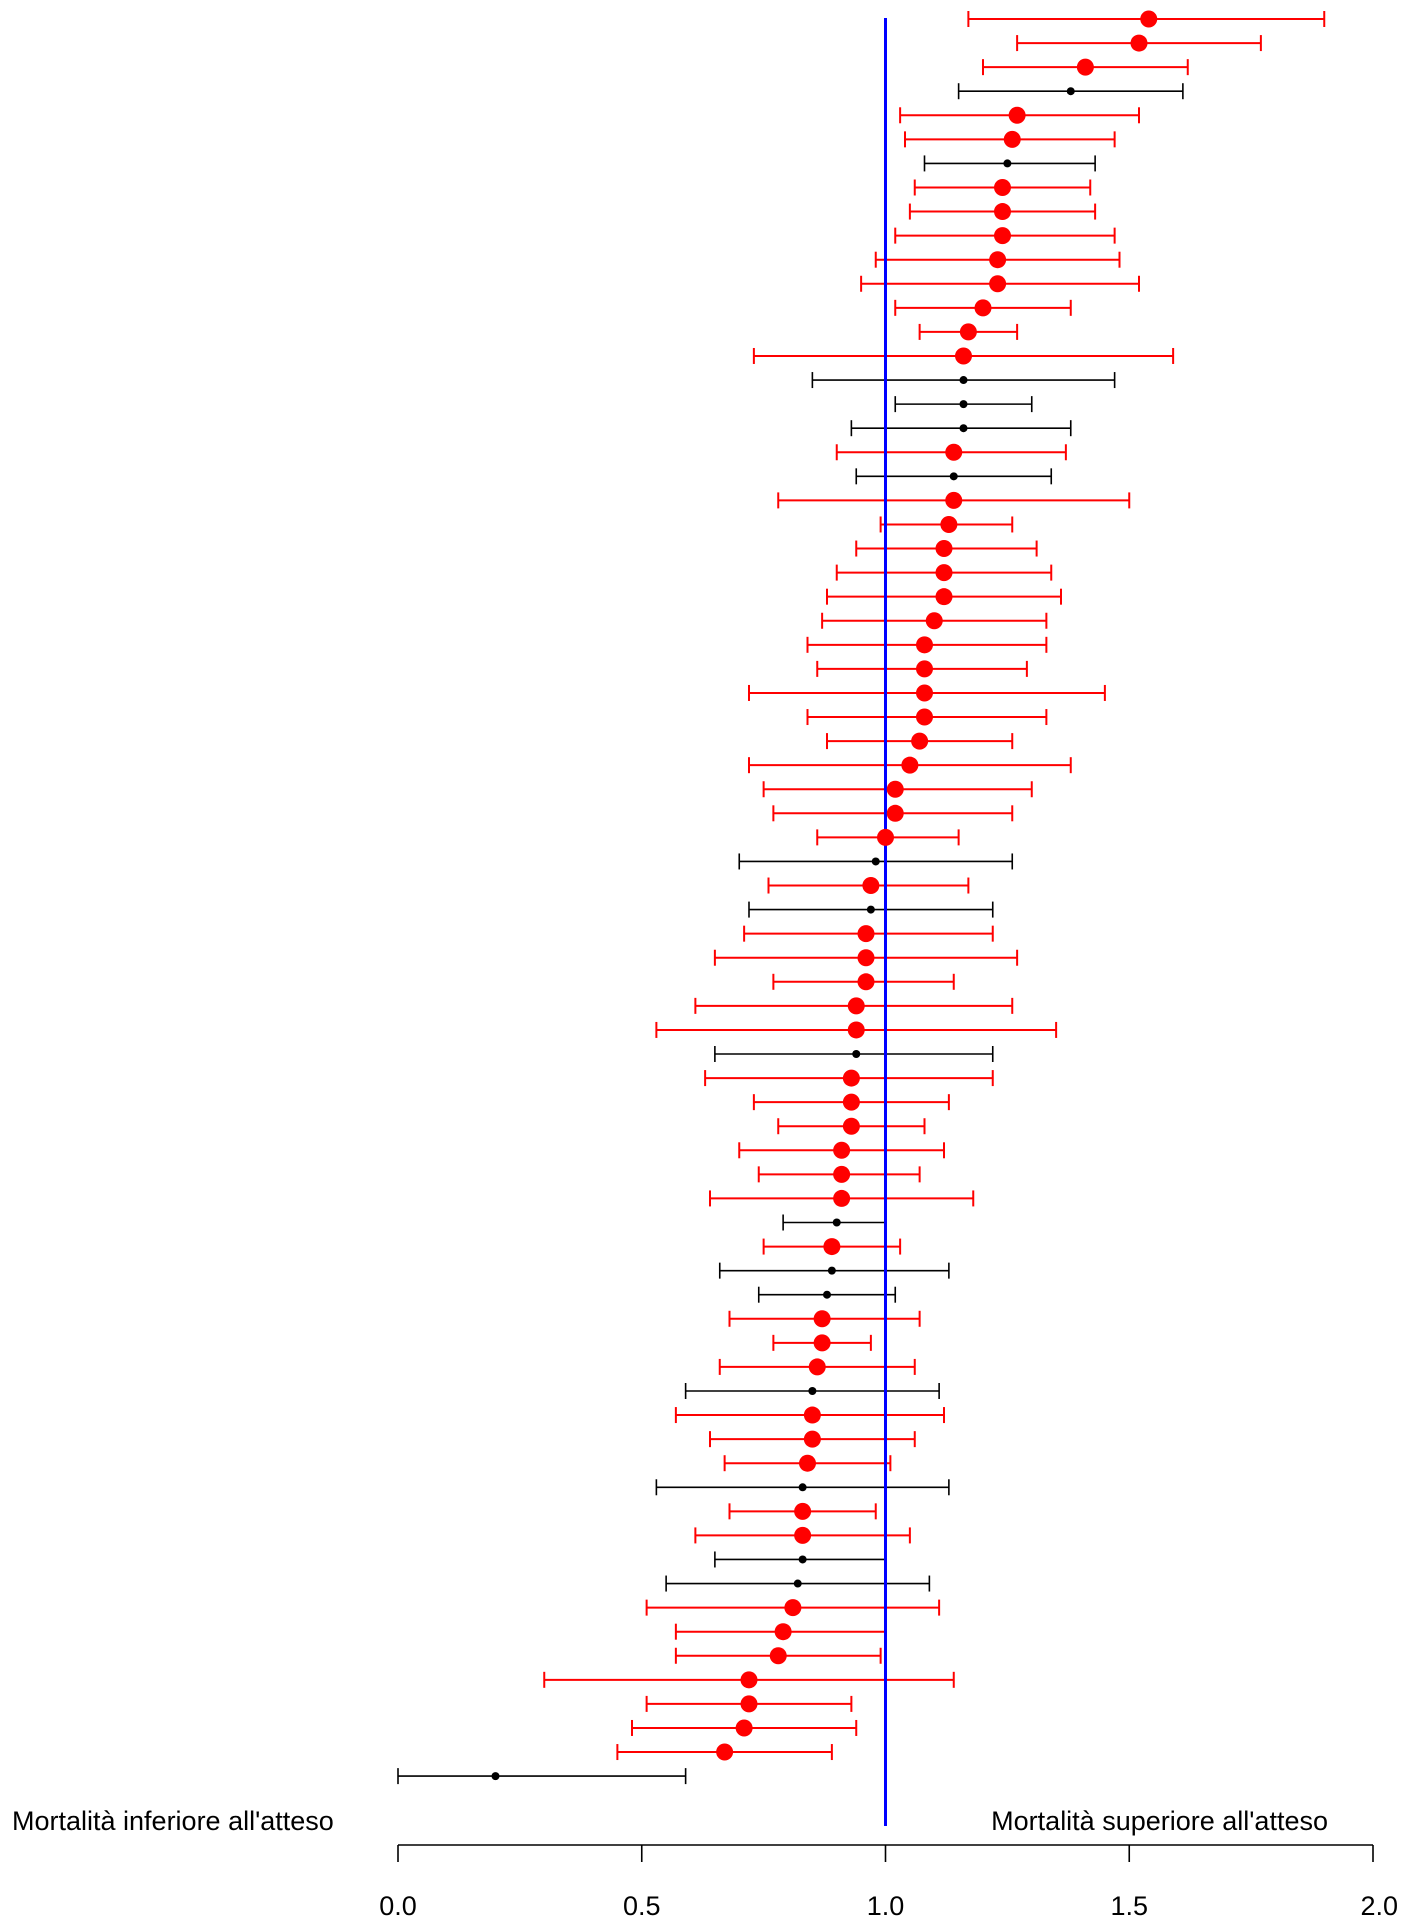  What do you see at coordinates (173, 1821) in the screenshot?
I see `annotation-lower-mortality: Mortalità inferiore all'atteso` at bounding box center [173, 1821].